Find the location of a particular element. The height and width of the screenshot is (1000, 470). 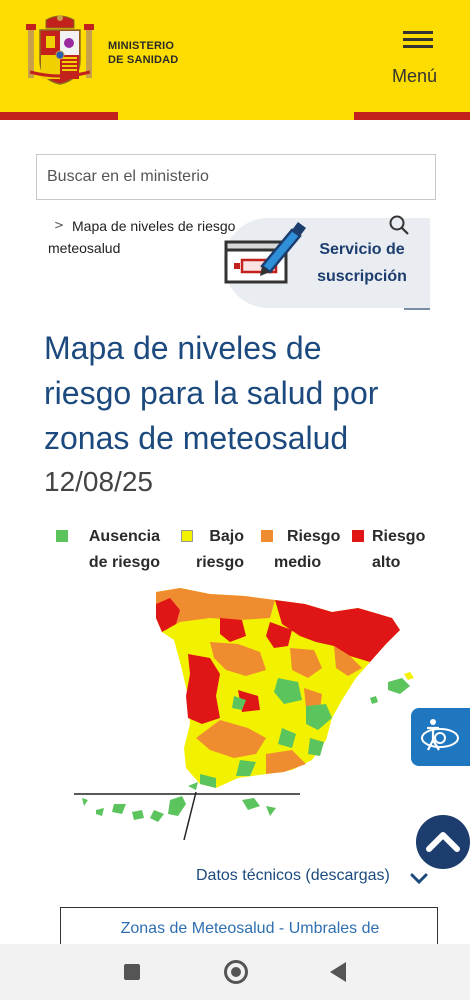

technical-data-link: Datos técnicos (descargas) is located at coordinates (293, 875).